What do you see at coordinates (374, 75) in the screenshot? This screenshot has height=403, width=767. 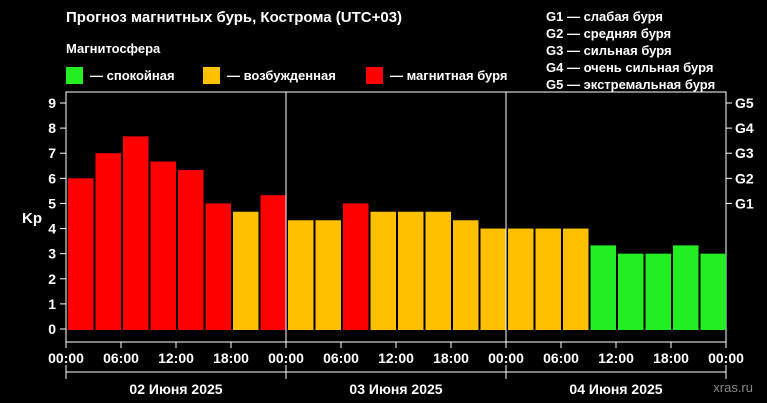 I see `legend-swatch-storm` at bounding box center [374, 75].